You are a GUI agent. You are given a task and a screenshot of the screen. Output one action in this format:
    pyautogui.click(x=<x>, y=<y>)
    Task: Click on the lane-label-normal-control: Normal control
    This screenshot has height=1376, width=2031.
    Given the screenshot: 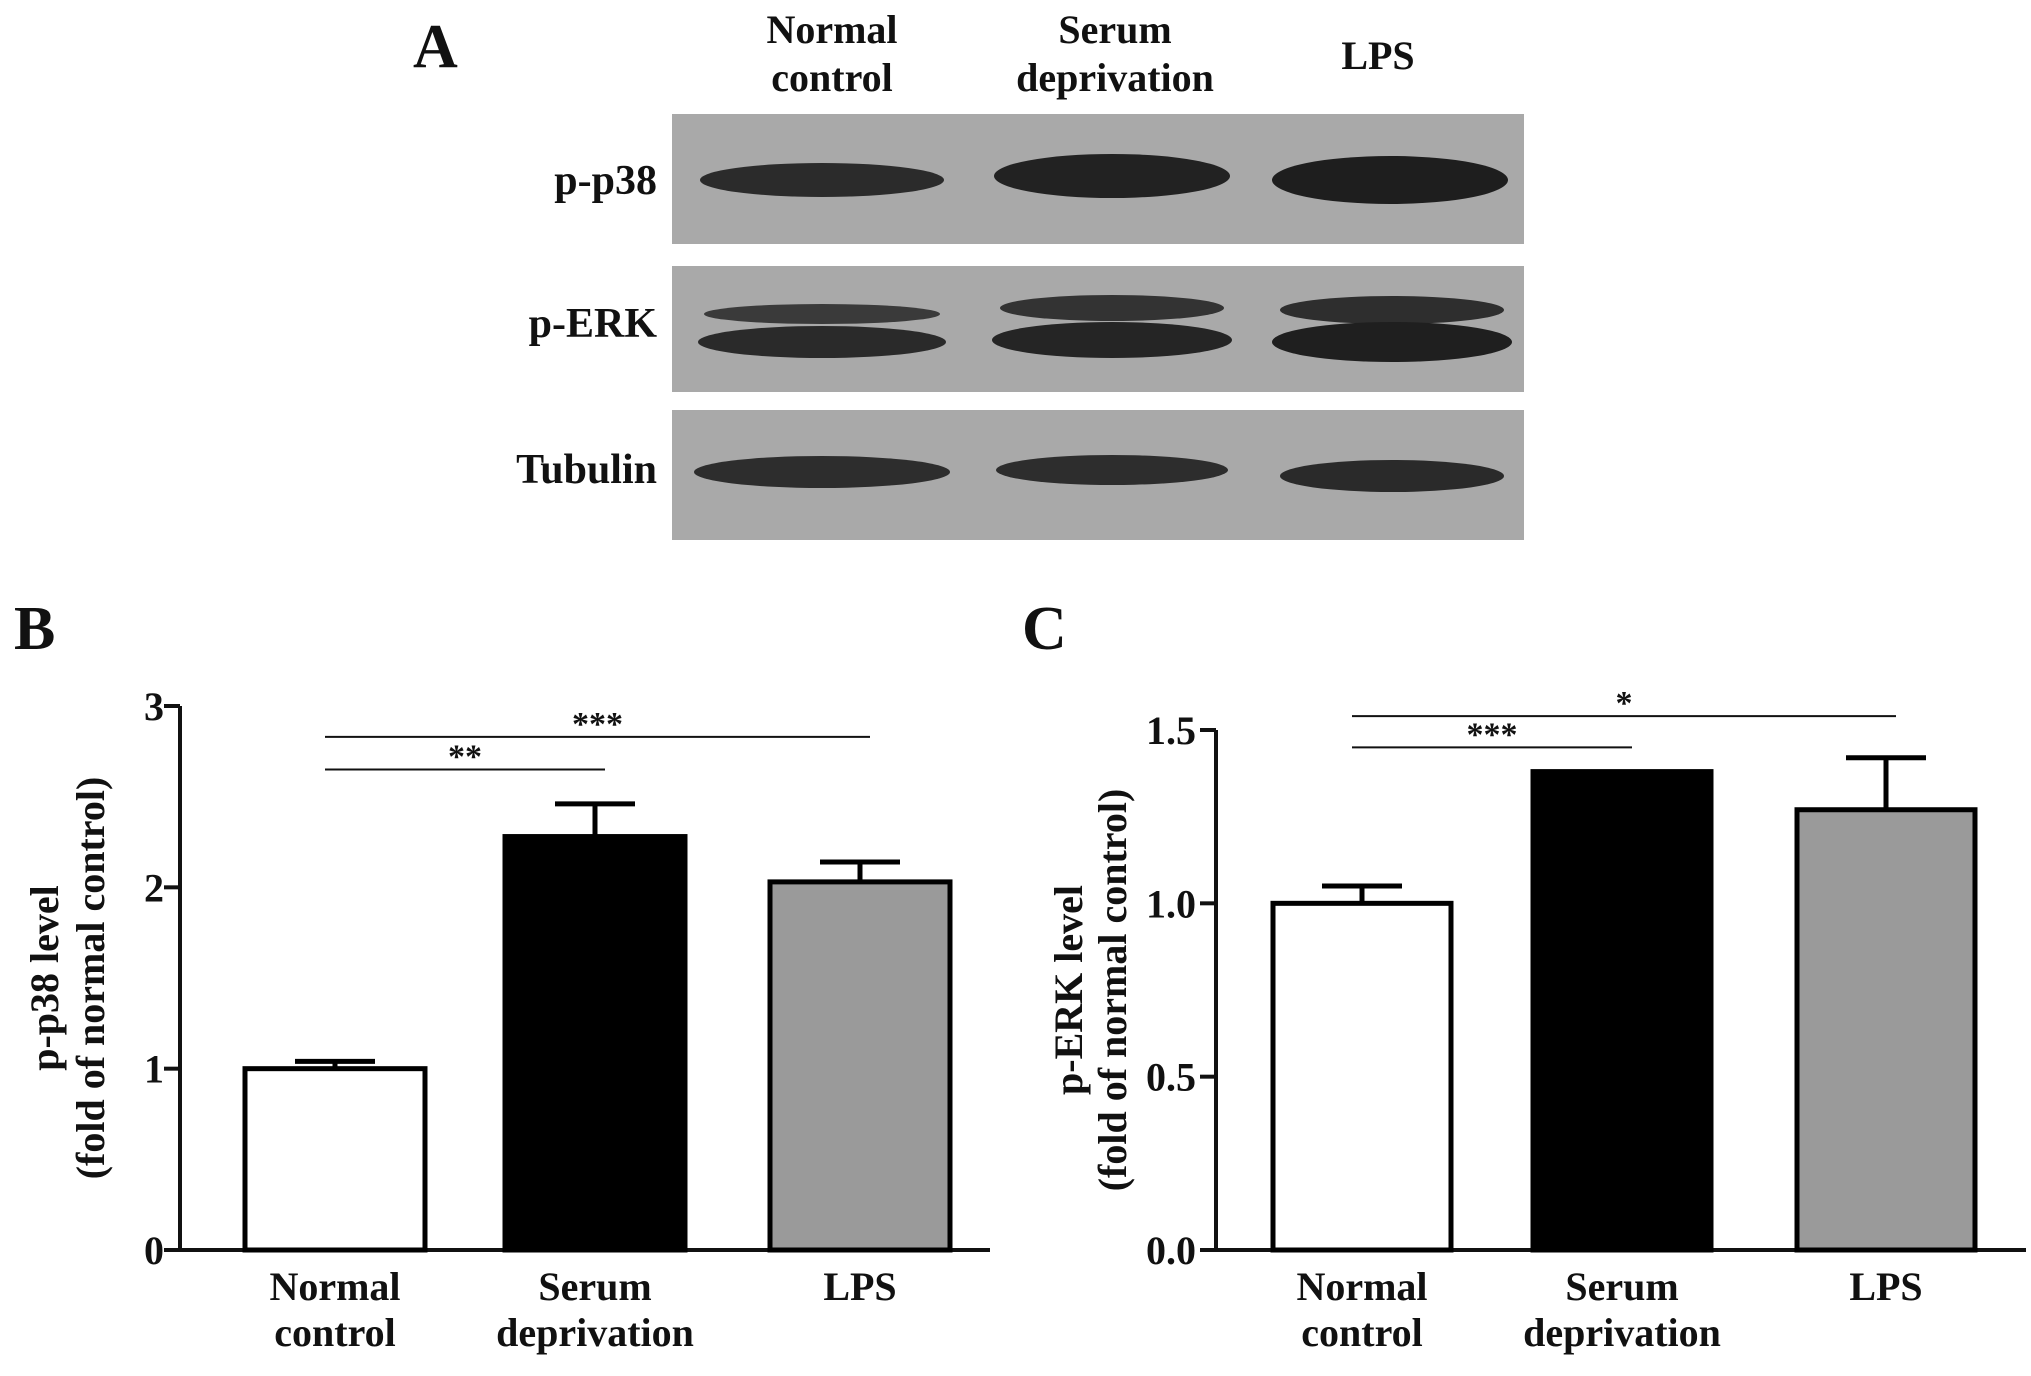 What is the action you would take?
    pyautogui.click(x=832, y=54)
    